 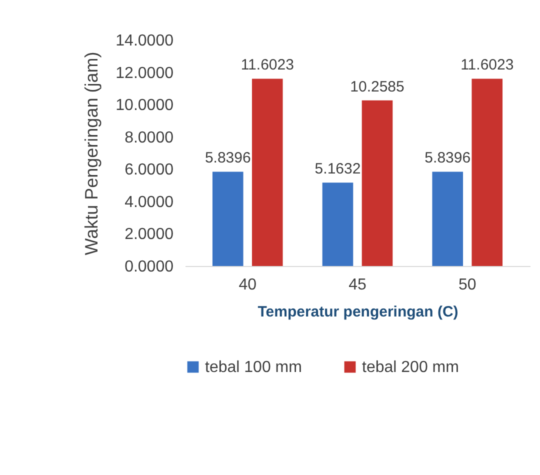 I want to click on y-tick-label: 6.0000, so click(x=149, y=170).